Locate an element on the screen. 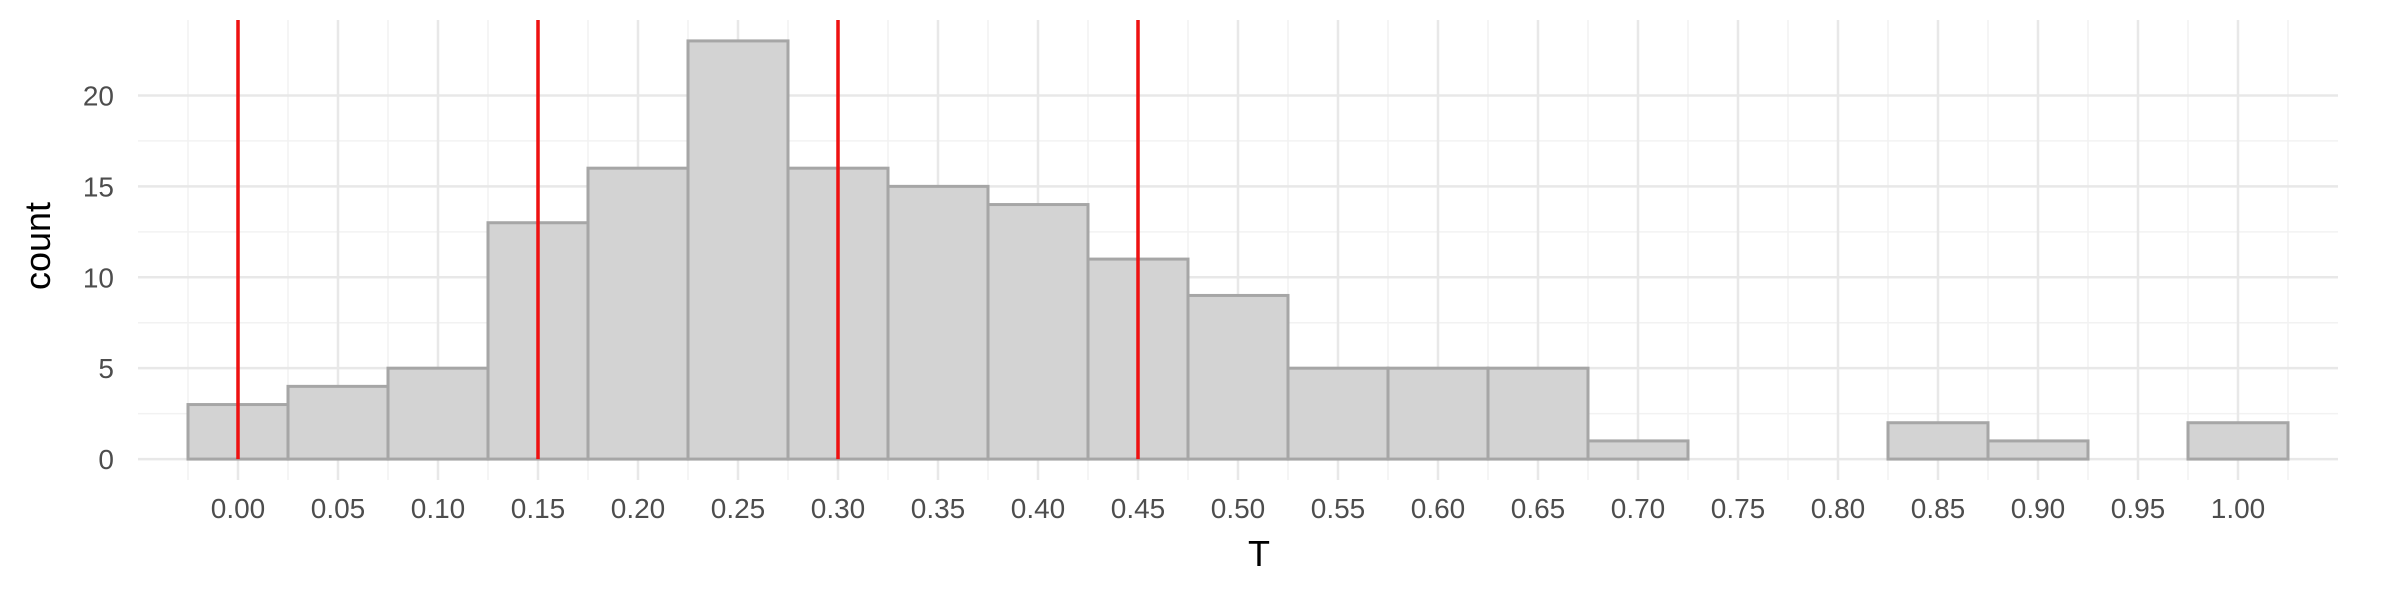  x-tick-label: 0.80 is located at coordinates (1838, 508).